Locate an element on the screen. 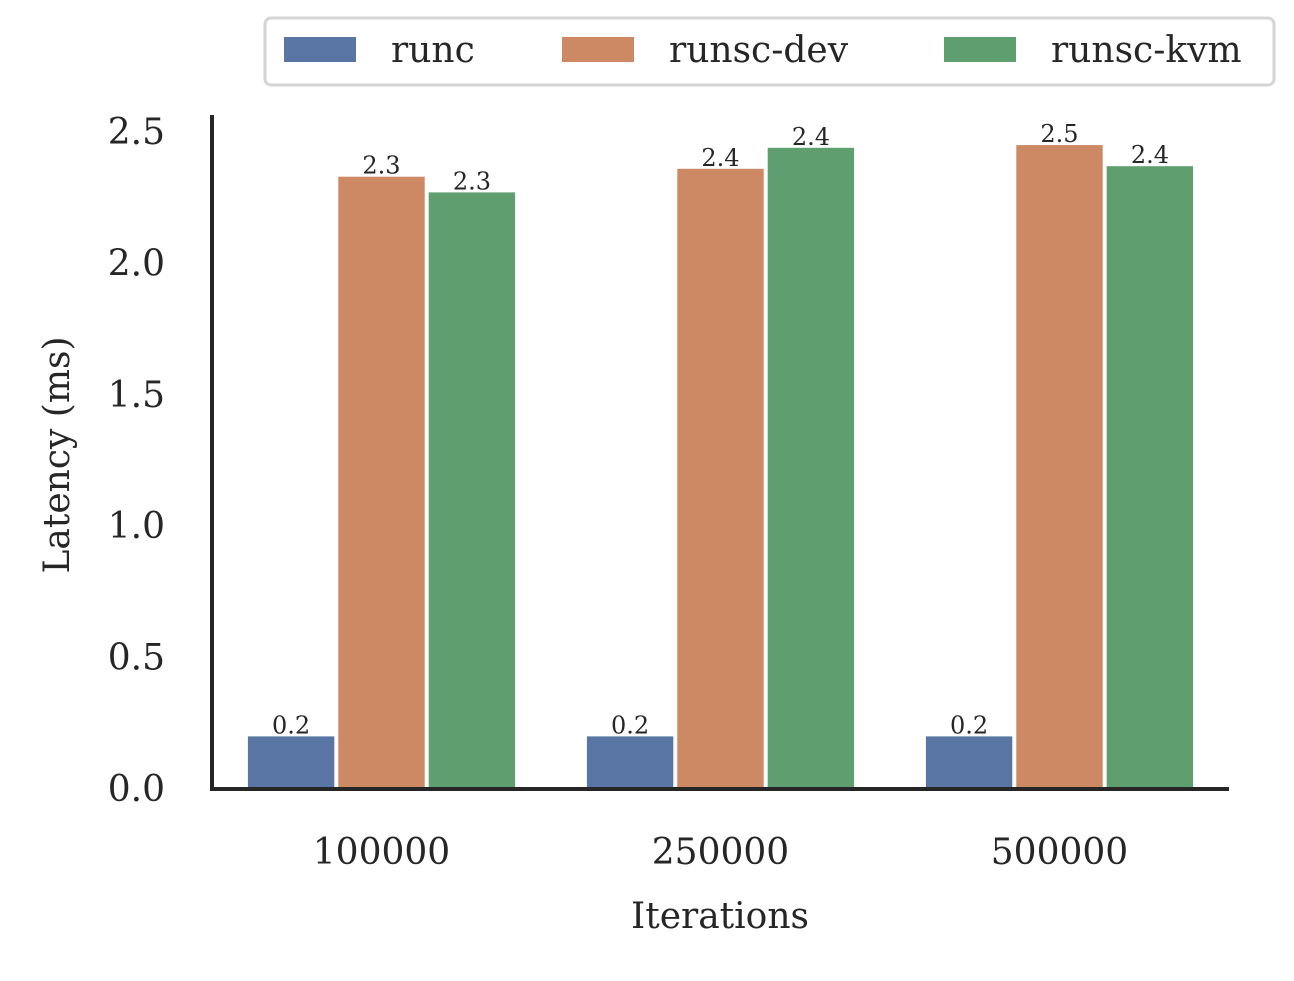 The width and height of the screenshot is (1294, 981). data-label-runsc-kvm-100000: 2.3 is located at coordinates (472, 181).